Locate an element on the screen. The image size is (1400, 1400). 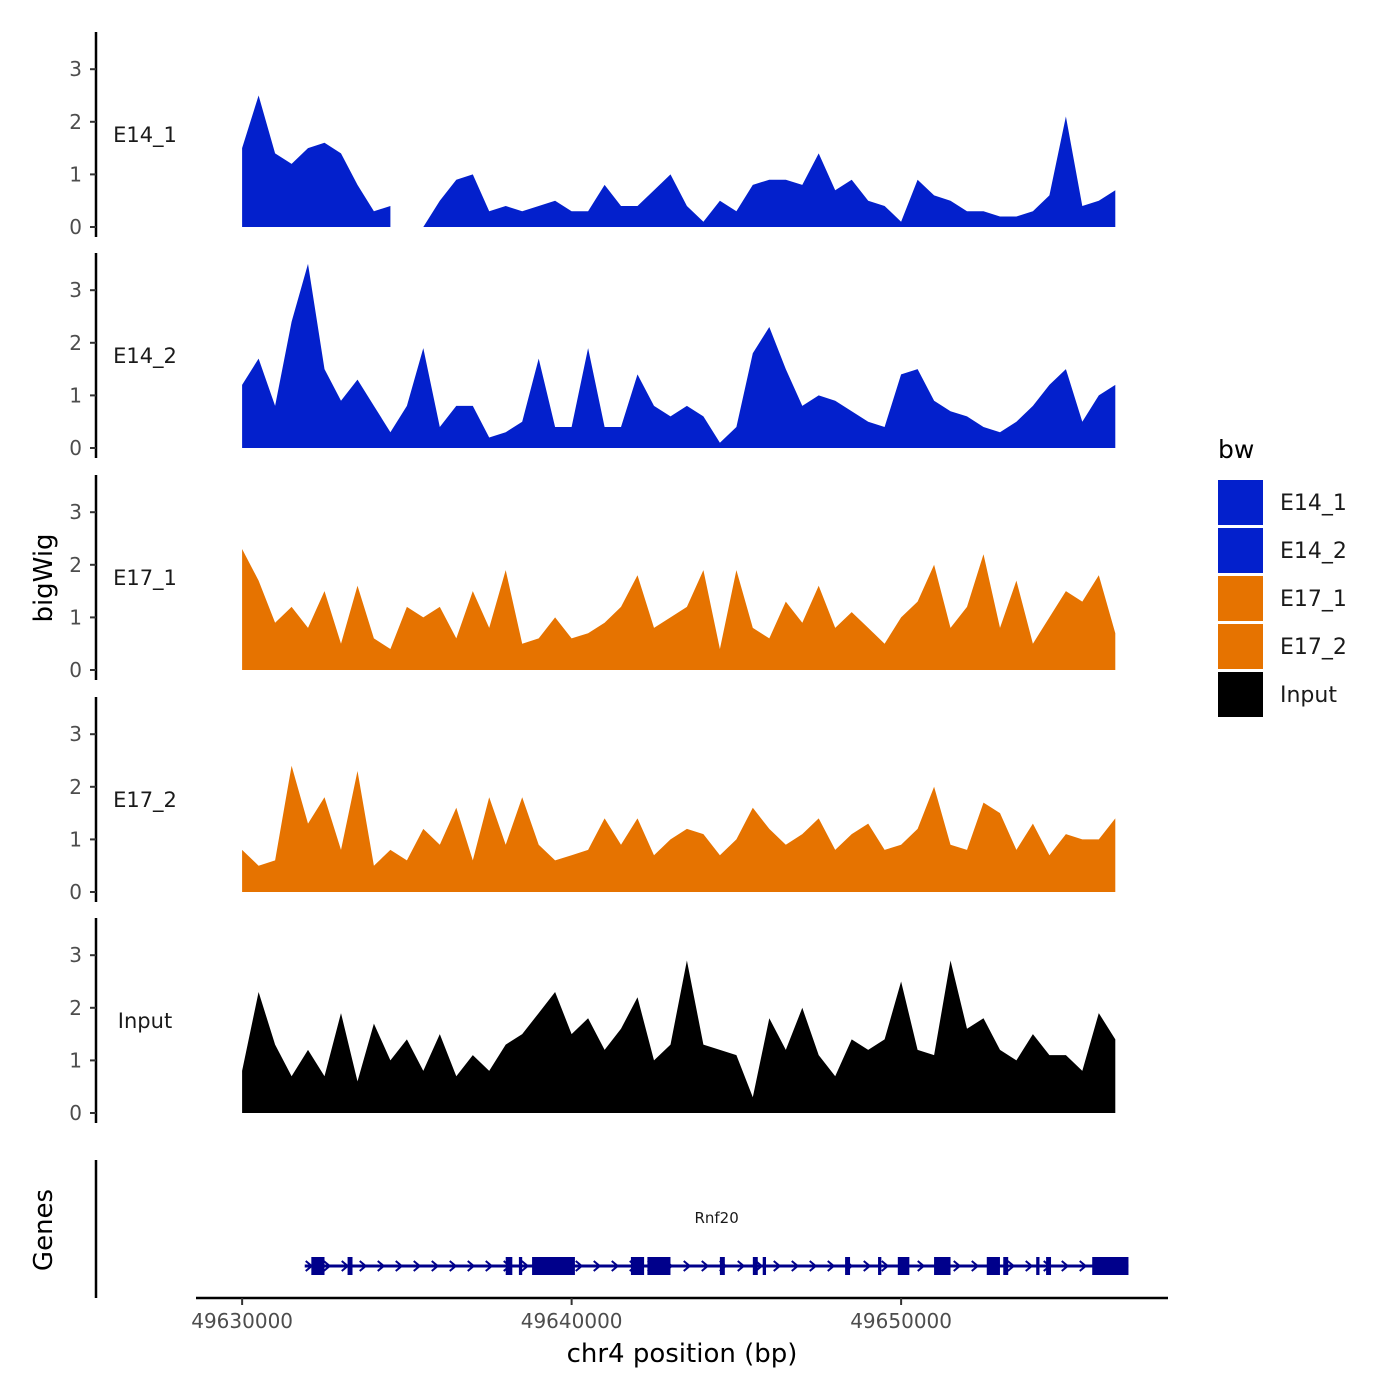
track-label-e17_1: E17_1 is located at coordinates (145, 578).